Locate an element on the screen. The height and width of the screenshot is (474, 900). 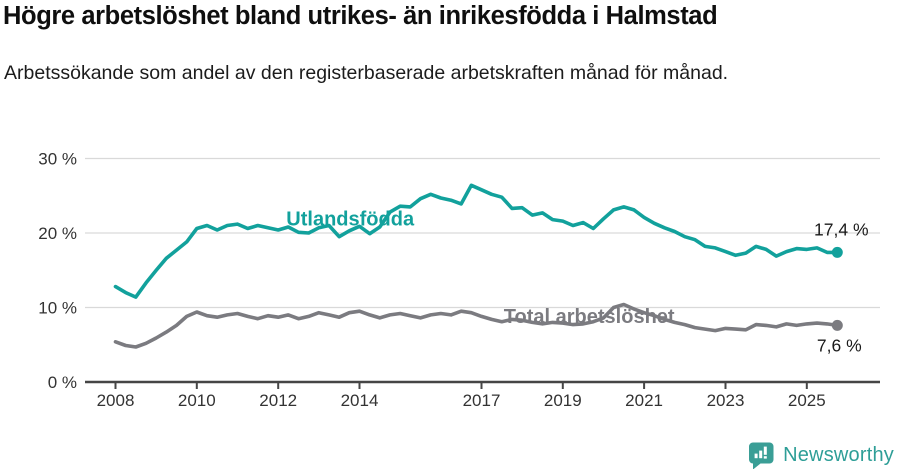
brand-name: Newsworthy is located at coordinates (838, 454).